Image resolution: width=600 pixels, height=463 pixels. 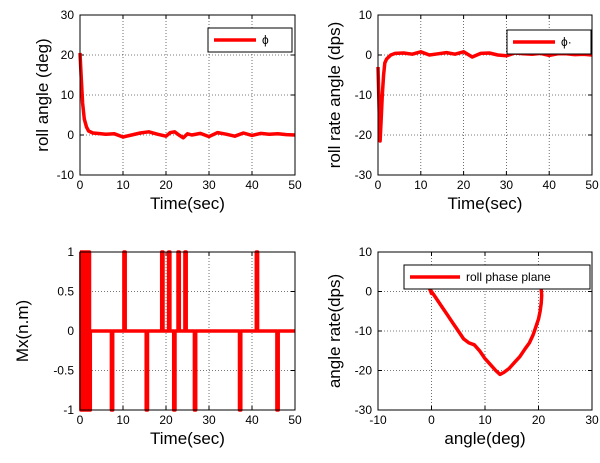 What do you see at coordinates (334, 331) in the screenshot?
I see `y-axis-label: angle rate(dps)` at bounding box center [334, 331].